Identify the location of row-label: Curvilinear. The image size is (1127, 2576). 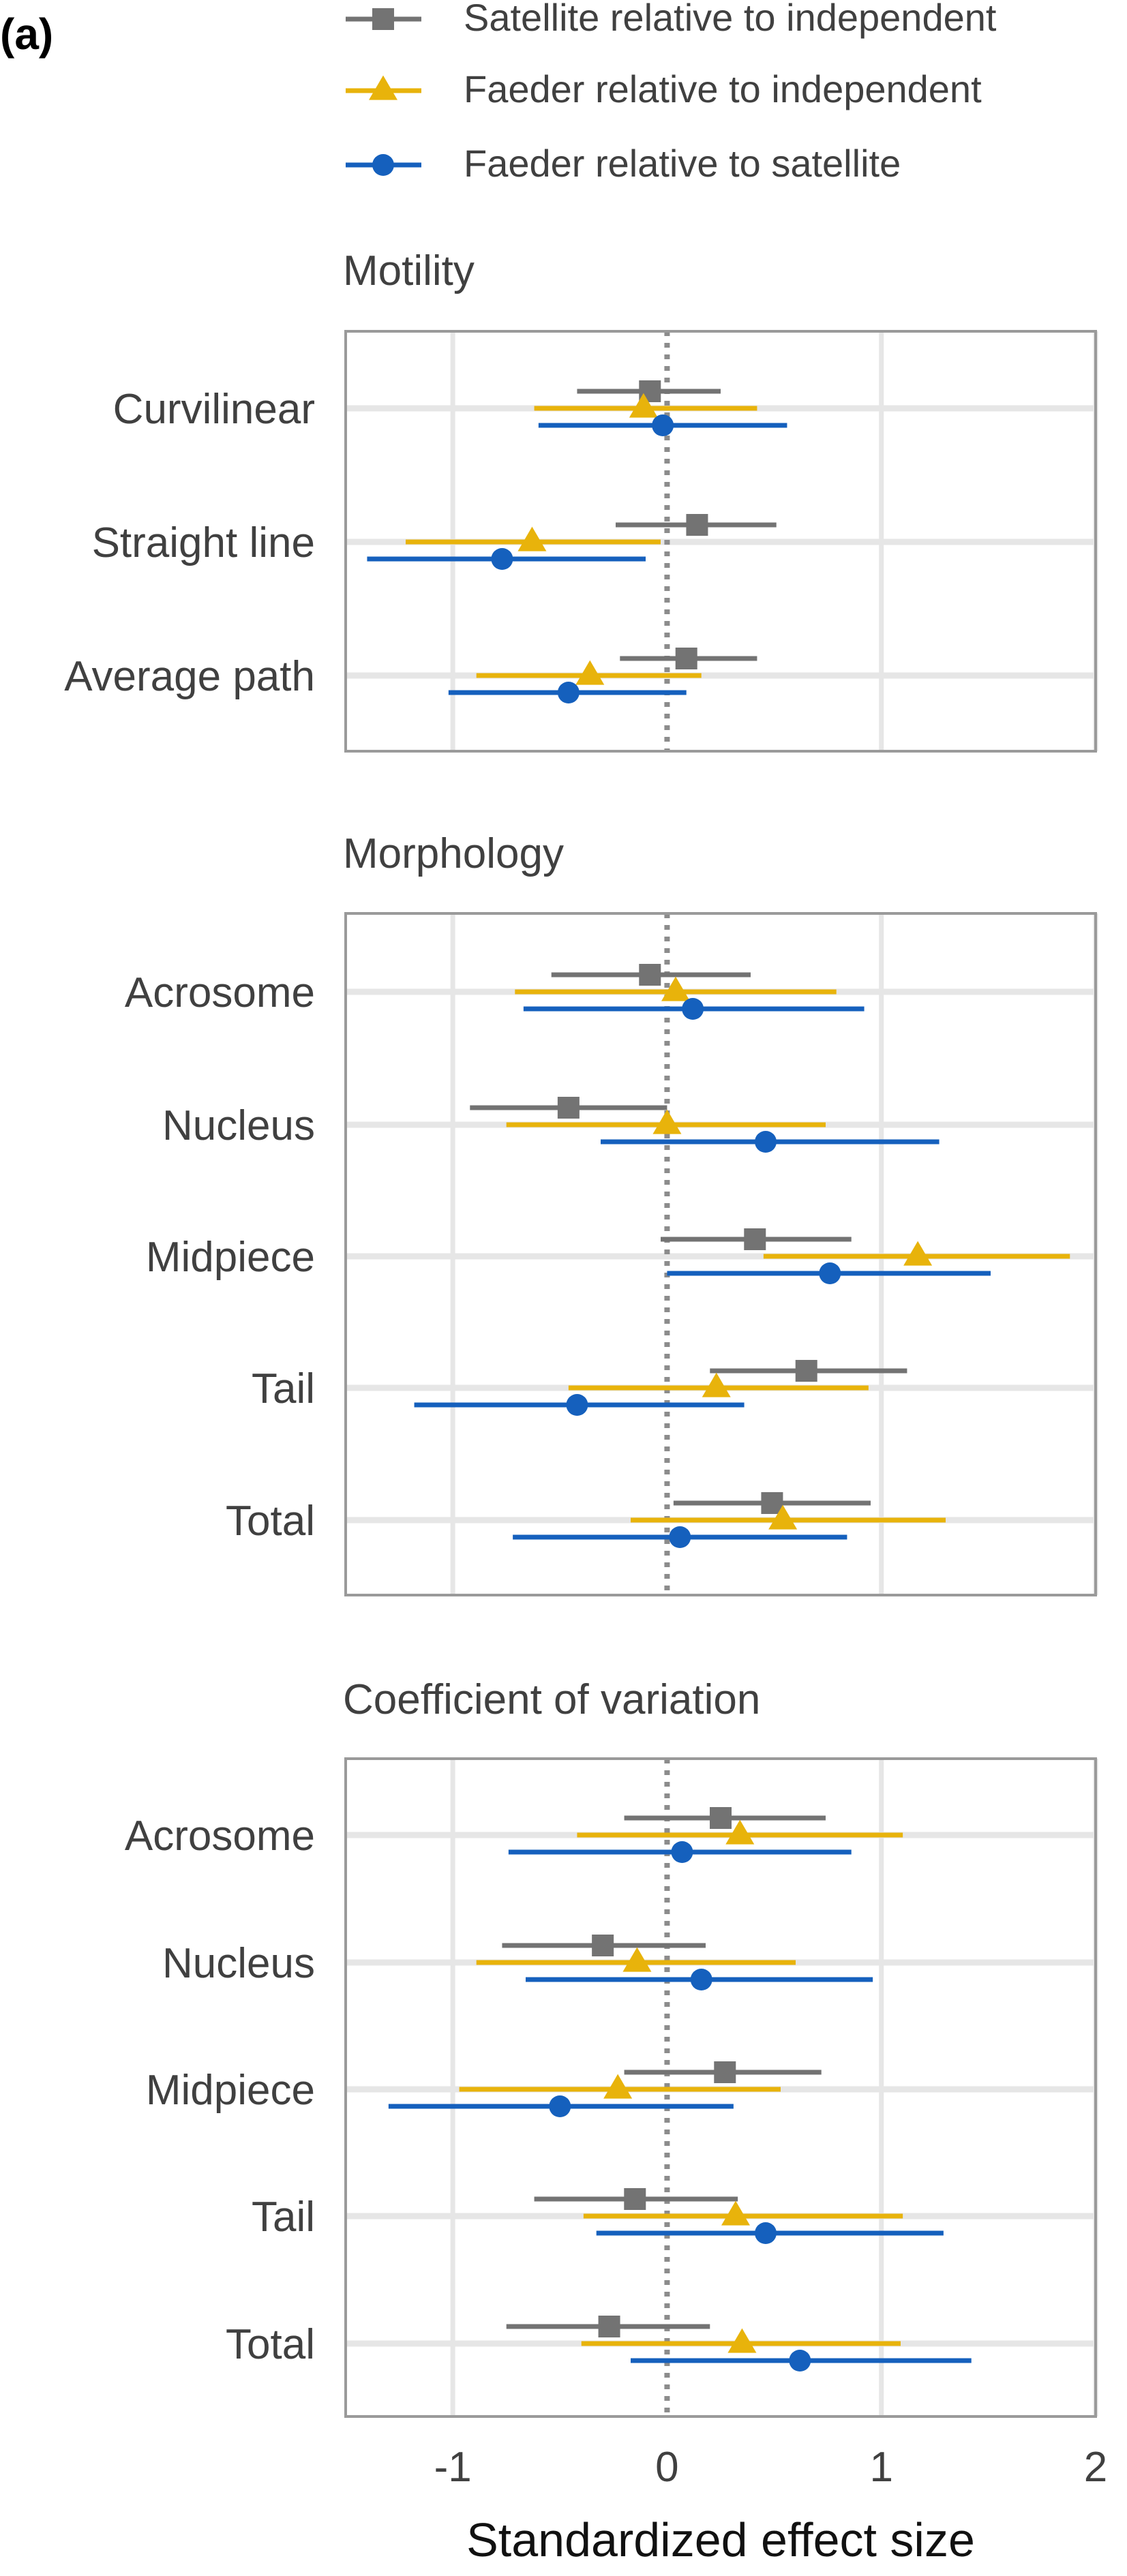
(214, 409).